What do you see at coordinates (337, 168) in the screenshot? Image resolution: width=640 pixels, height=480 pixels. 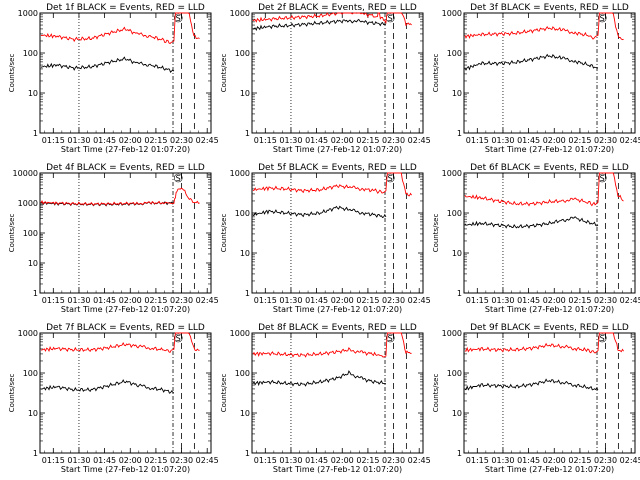 I see `panel-title: Det 5f BLACK = Events, RED = LLD` at bounding box center [337, 168].